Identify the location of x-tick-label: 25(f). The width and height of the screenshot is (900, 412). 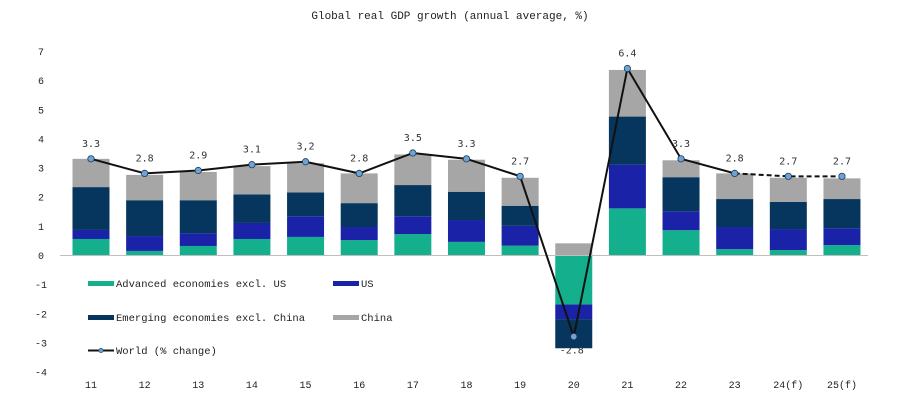
(842, 386).